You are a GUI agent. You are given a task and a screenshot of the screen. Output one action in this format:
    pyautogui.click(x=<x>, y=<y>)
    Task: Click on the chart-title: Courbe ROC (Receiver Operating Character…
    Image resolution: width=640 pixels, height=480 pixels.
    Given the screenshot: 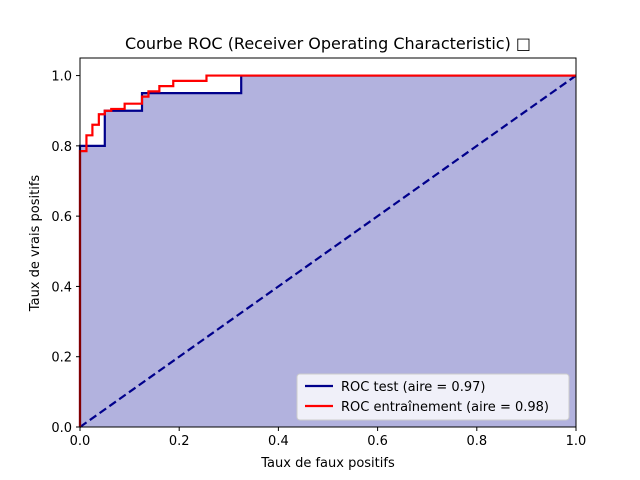 What is the action you would take?
    pyautogui.click(x=328, y=43)
    